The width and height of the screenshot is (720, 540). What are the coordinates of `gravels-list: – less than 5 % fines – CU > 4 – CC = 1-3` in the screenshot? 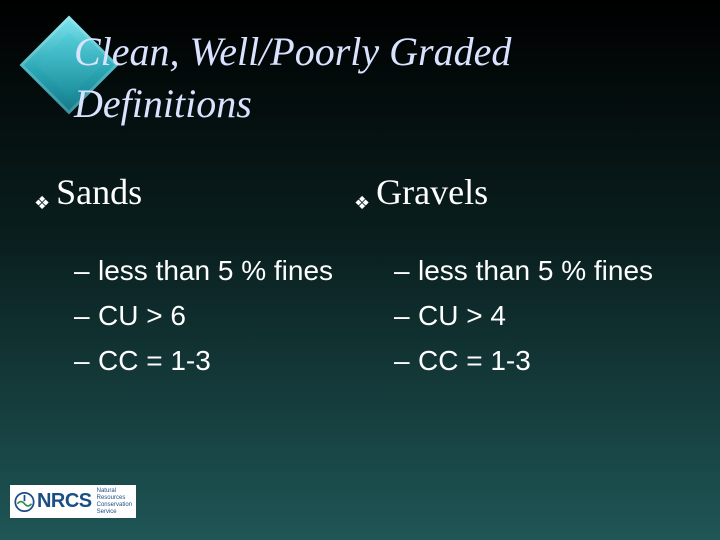 It's located at (514, 315).